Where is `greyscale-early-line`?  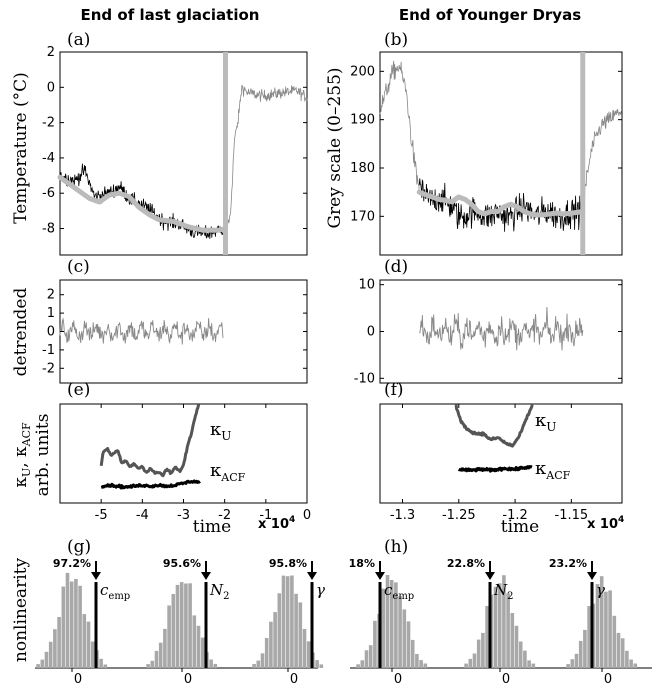 greyscale-early-line is located at coordinates (399, 126).